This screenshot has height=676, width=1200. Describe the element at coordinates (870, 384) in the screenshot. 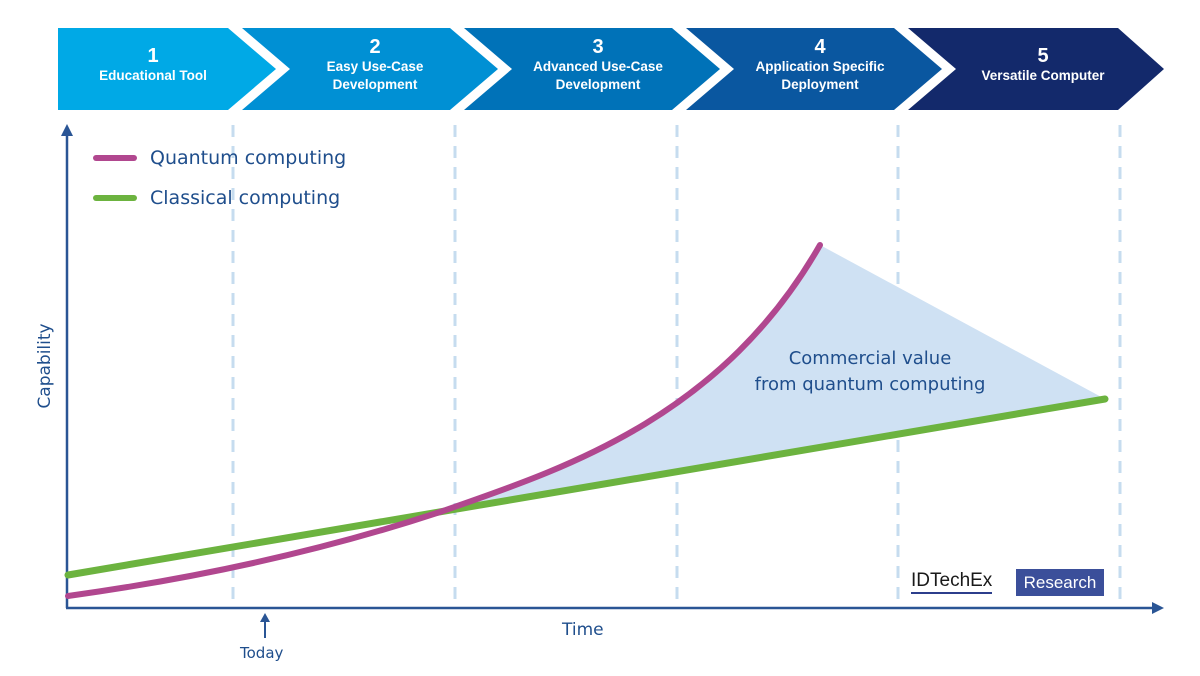

I see `annotation-line-2: from quantum computing` at that location.